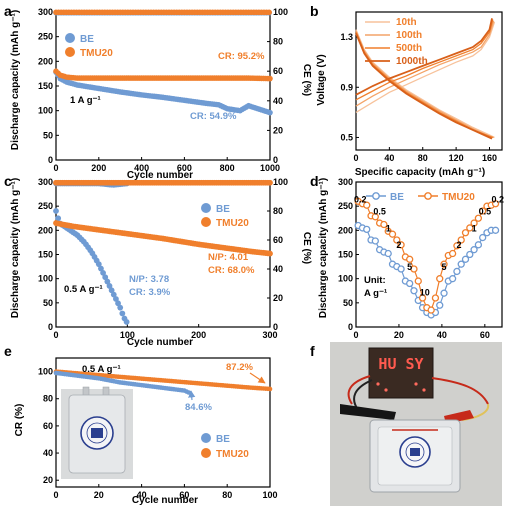 The height and width of the screenshot is (508, 506). Describe the element at coordinates (420, 258) in the screenshot. I see `panel-d-ticks: 0 20 40 60 0 50 100 150 200 250 300` at that location.